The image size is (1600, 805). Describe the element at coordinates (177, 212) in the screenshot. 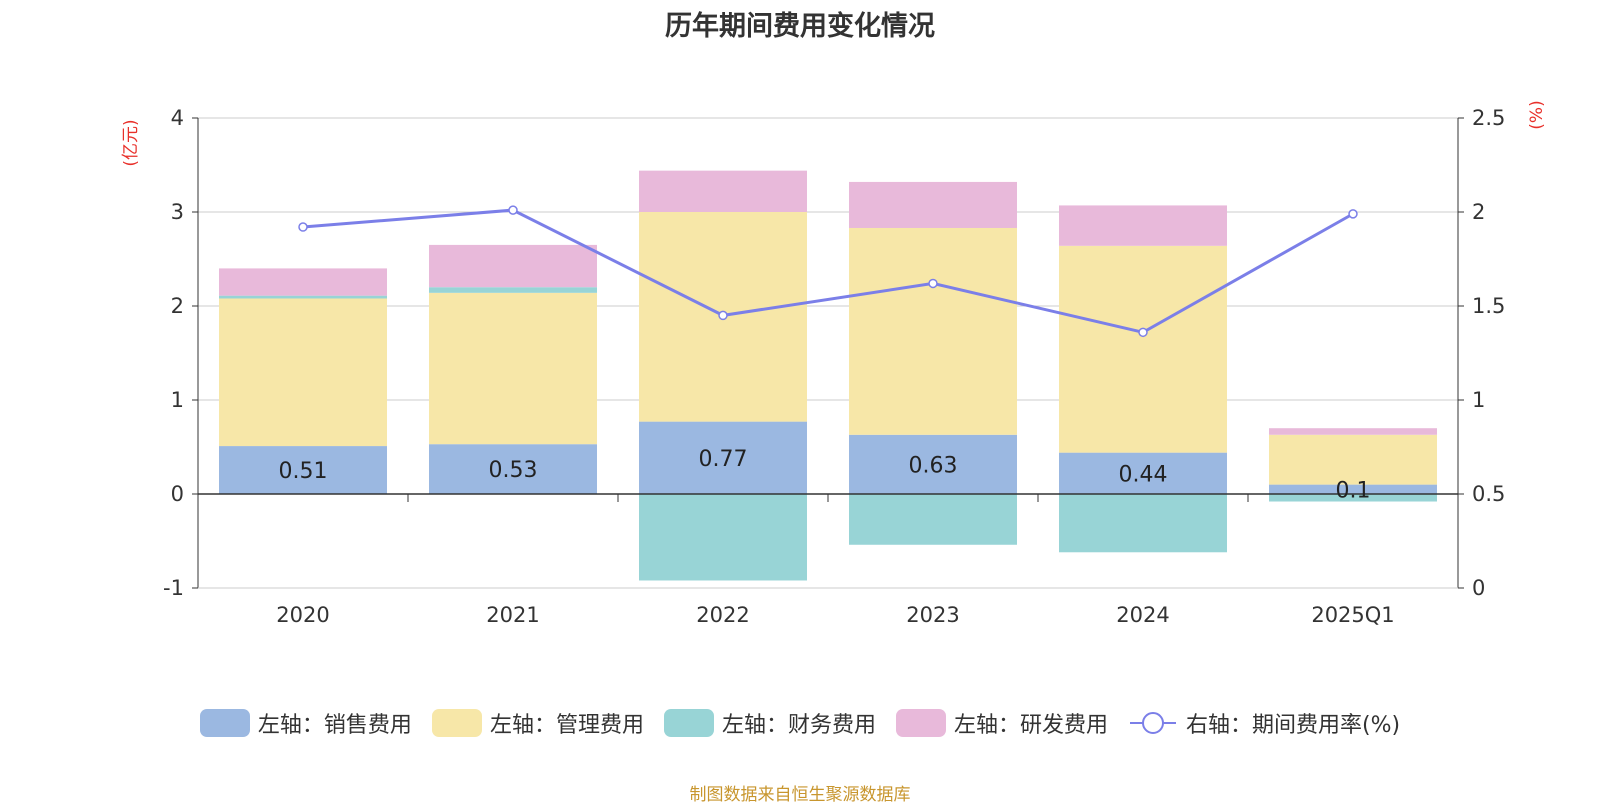

I see `y-left-tick-label: 3` at that location.